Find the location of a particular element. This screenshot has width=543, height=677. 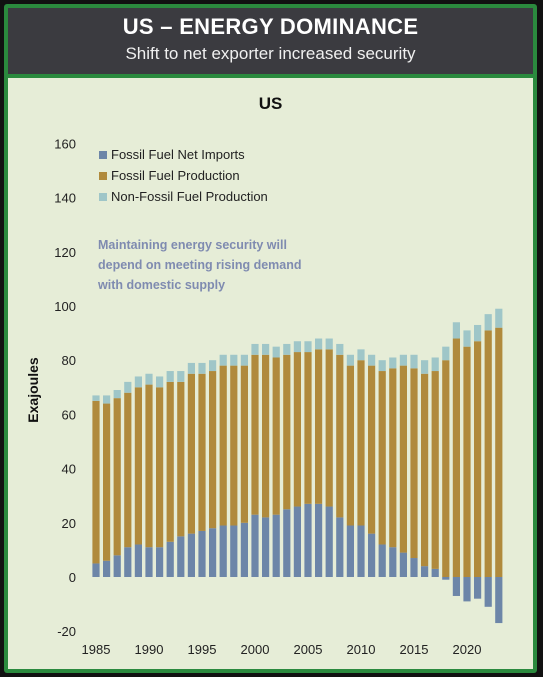

y-tick-label: -20 is located at coordinates (66, 631).